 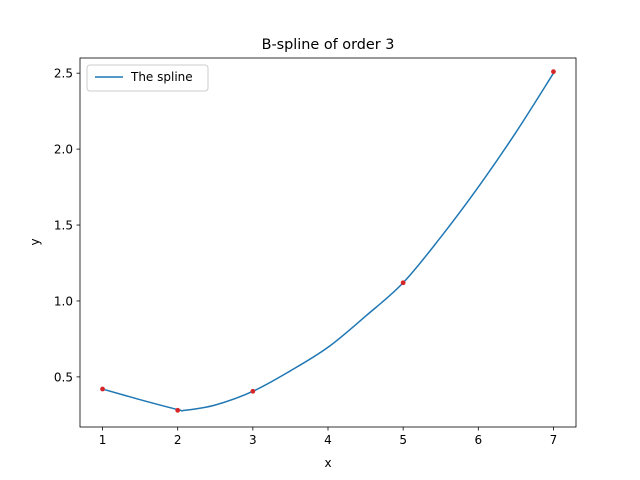 What do you see at coordinates (327, 463) in the screenshot?
I see `x-axis-label: x` at bounding box center [327, 463].